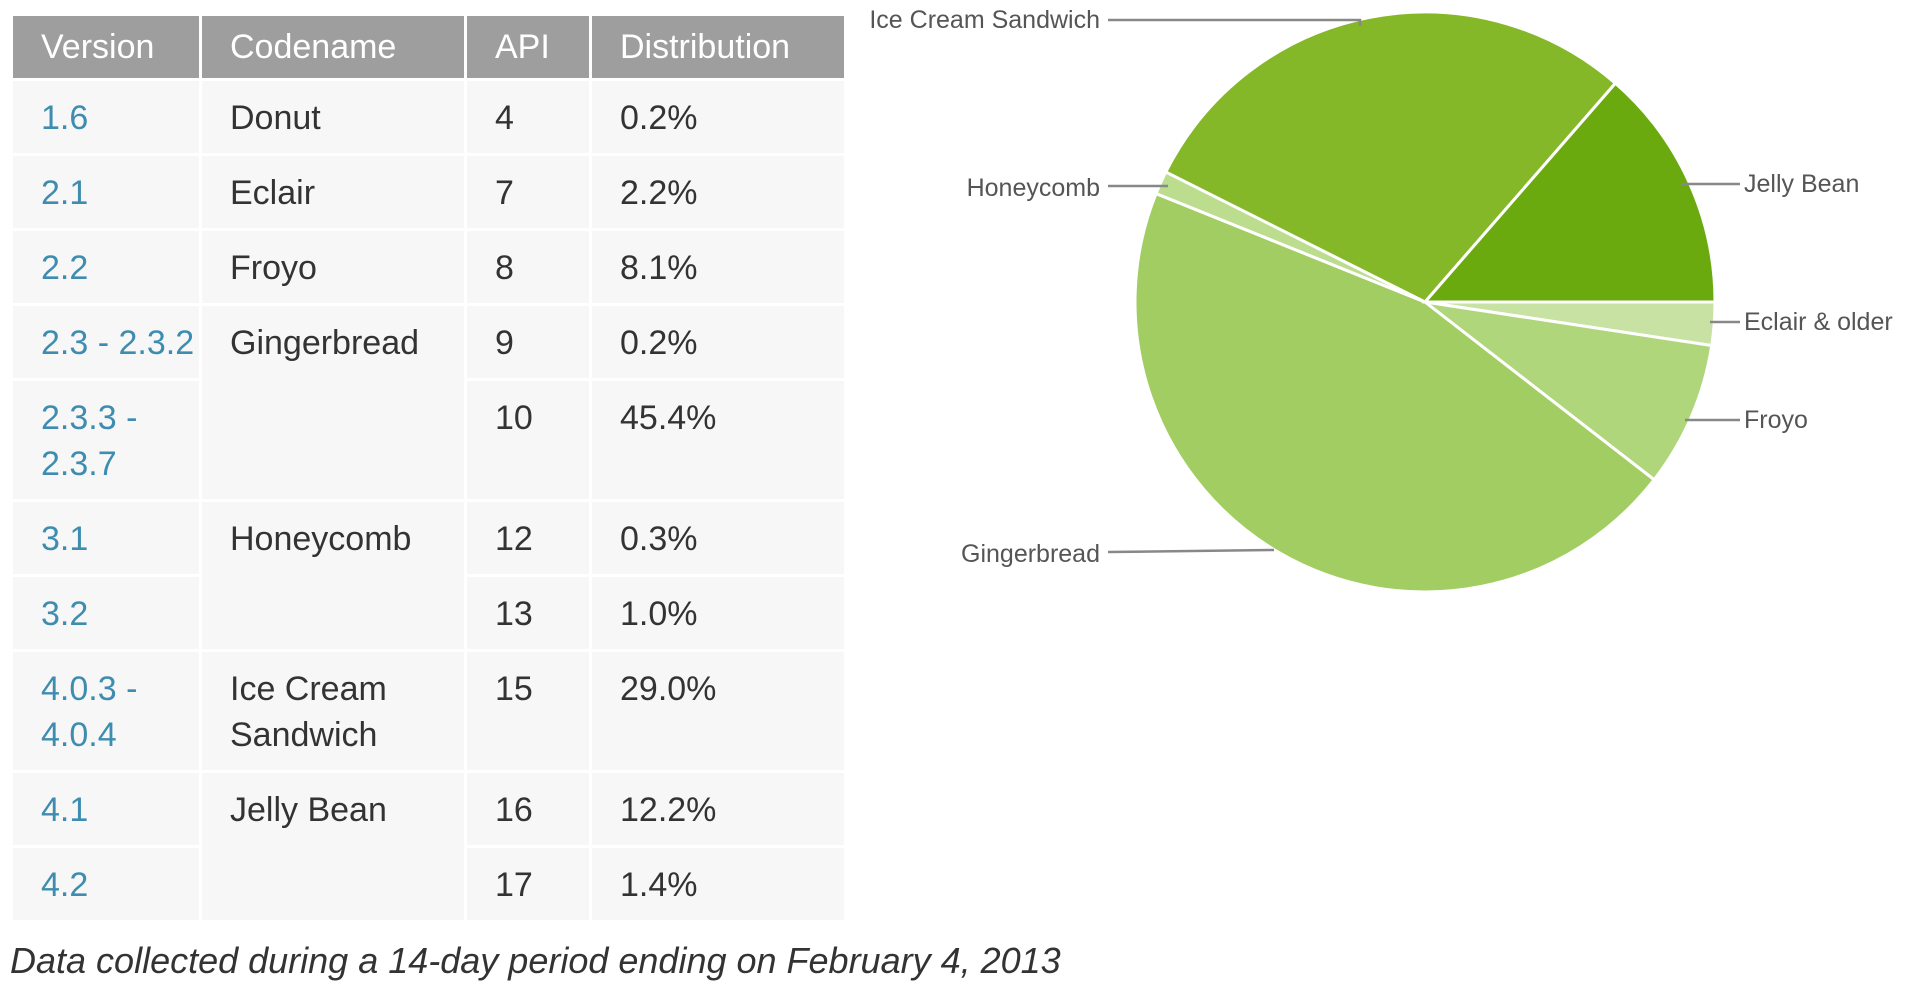  I want to click on version-cell: 4.0.3 - 4.0.4, so click(106, 711).